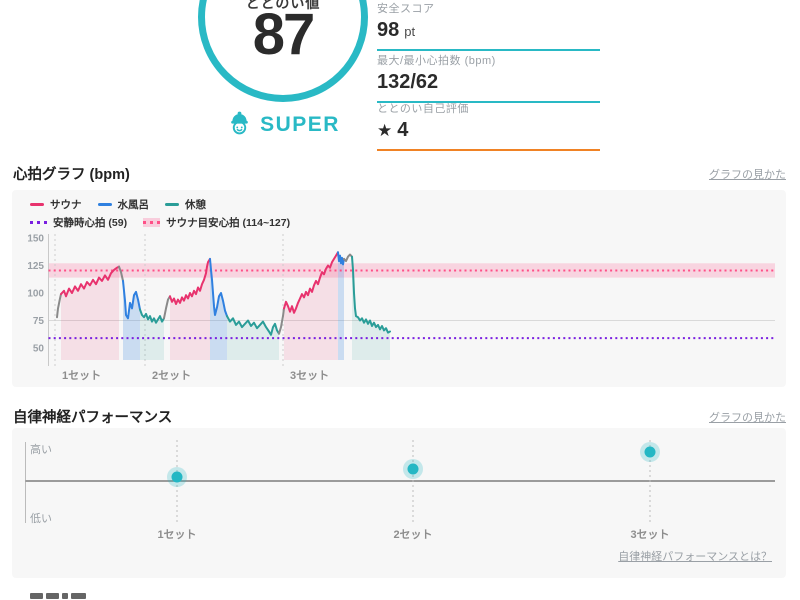  What do you see at coordinates (649, 534) in the screenshot?
I see `ans-set-label: 3セット` at bounding box center [649, 534].